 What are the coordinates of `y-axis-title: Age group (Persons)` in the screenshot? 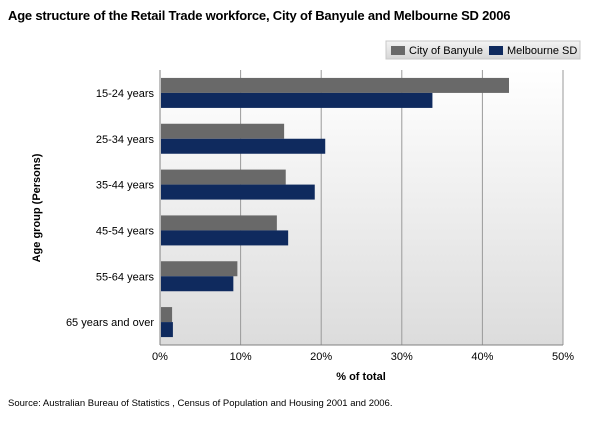 It's located at (37, 207).